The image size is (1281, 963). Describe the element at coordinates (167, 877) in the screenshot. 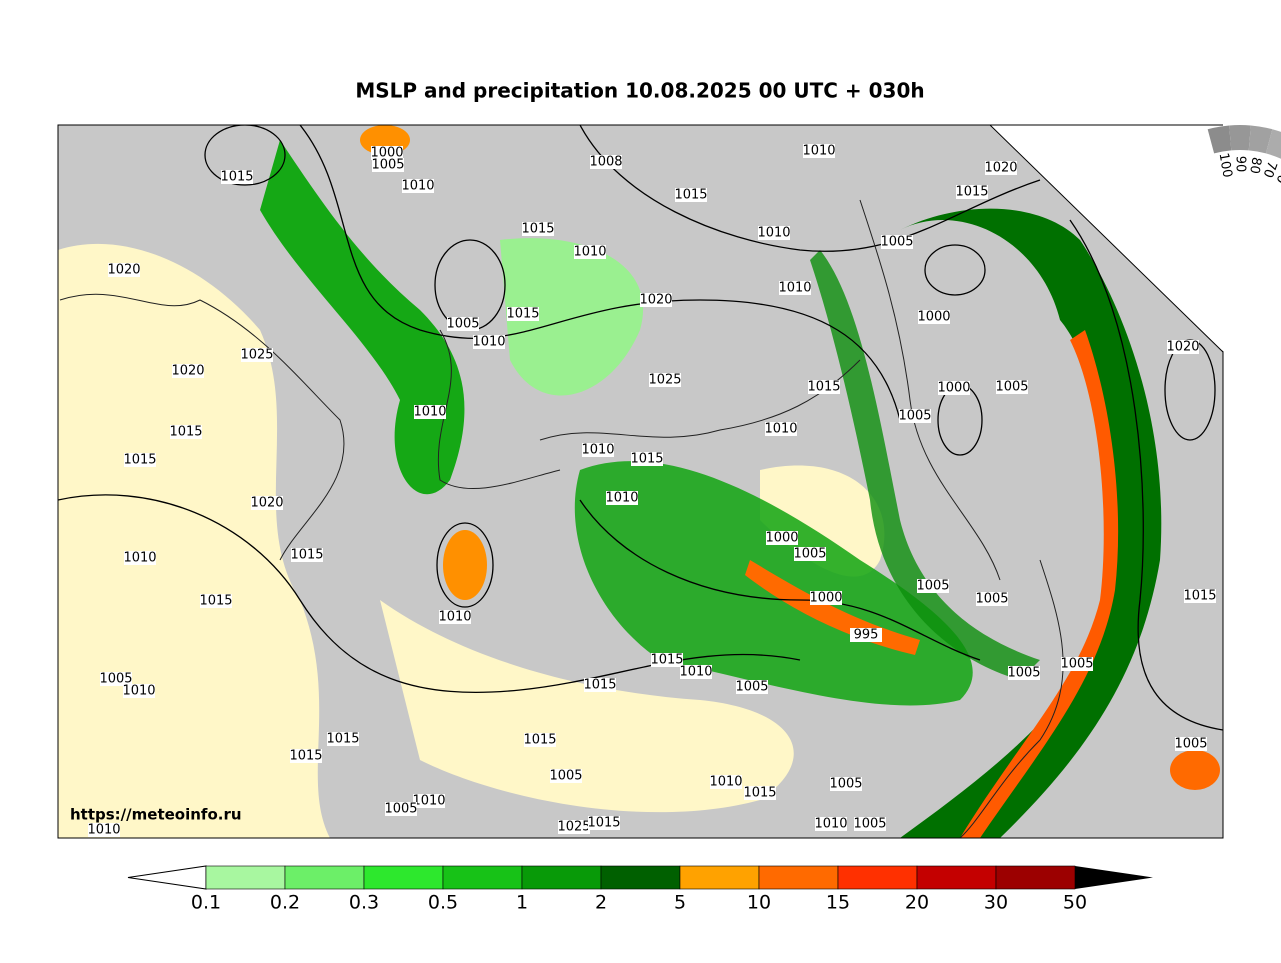

I see `colorbar-under` at that location.